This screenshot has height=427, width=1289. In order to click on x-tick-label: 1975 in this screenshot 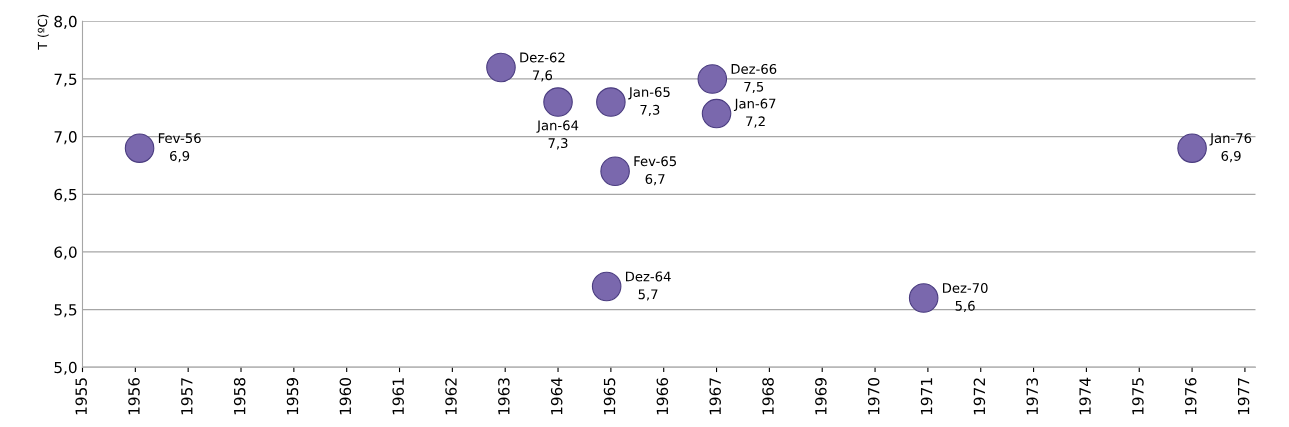, I will do `click(1138, 396)`.